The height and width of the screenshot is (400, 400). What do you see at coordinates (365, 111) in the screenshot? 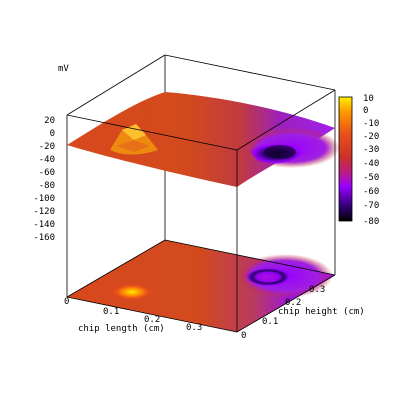
I see `colorbar-tick: 0` at bounding box center [365, 111].